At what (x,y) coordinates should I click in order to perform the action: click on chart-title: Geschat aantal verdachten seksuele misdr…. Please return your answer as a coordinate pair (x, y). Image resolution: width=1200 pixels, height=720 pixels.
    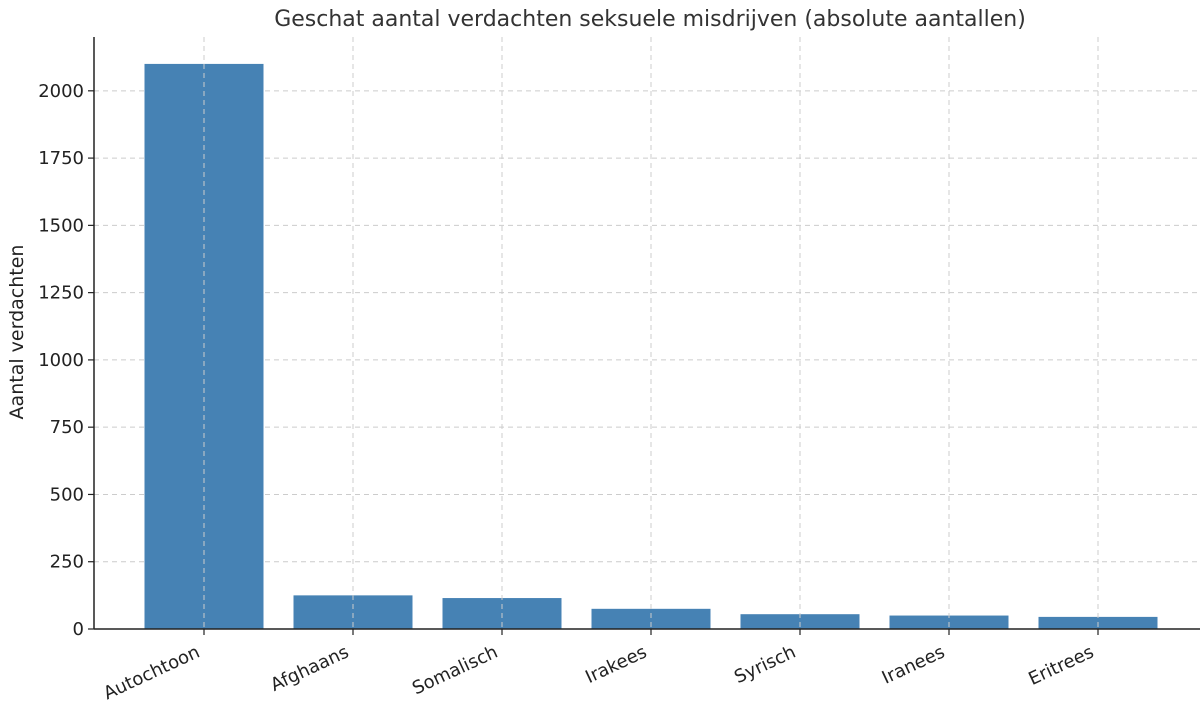
    Looking at the image, I should click on (650, 19).